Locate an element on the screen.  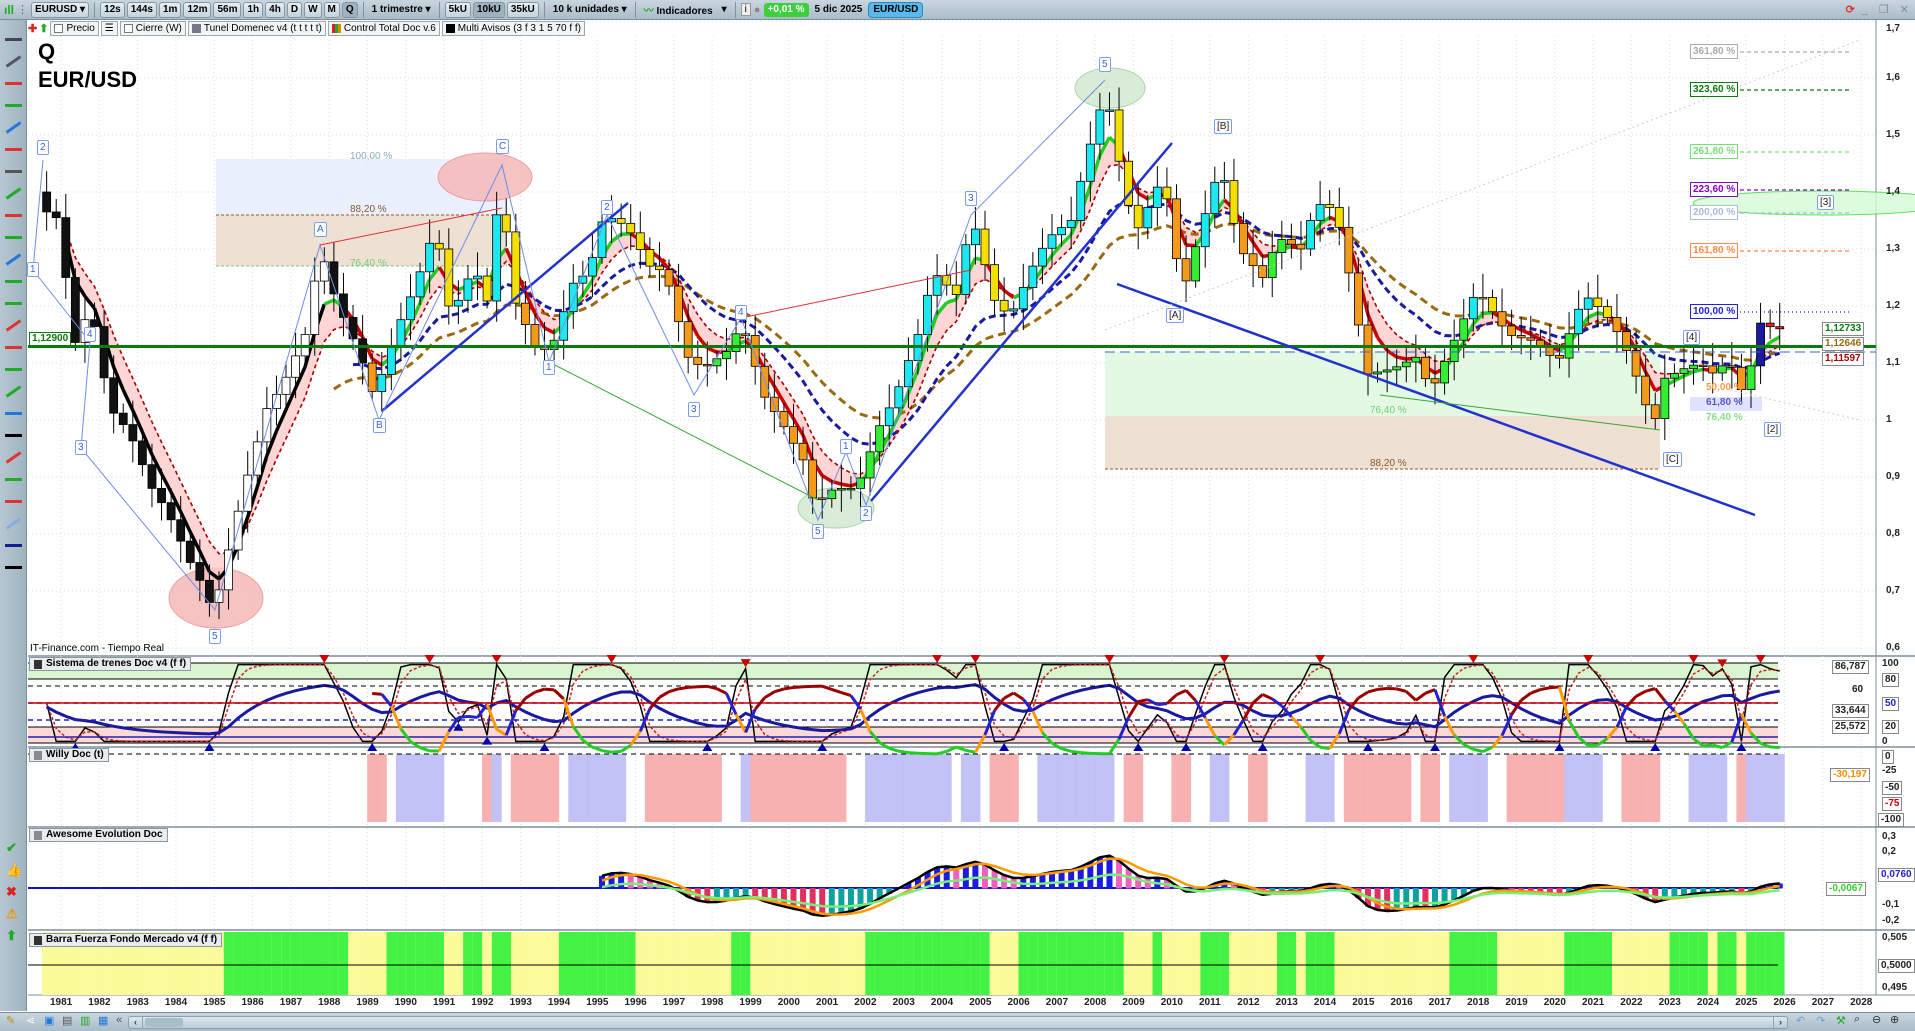
legend-tunel: Tunel Domenec v4 (t t t t t) is located at coordinates (256, 28).